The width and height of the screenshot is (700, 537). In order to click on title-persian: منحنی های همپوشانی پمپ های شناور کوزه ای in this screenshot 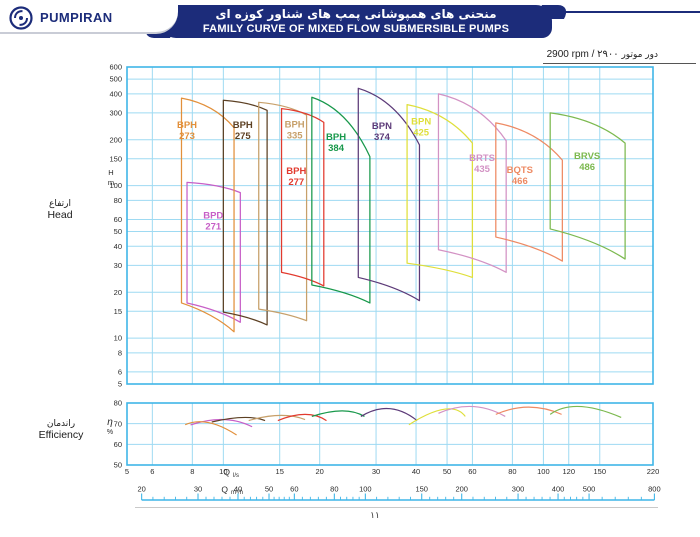, I will do `click(356, 14)`.